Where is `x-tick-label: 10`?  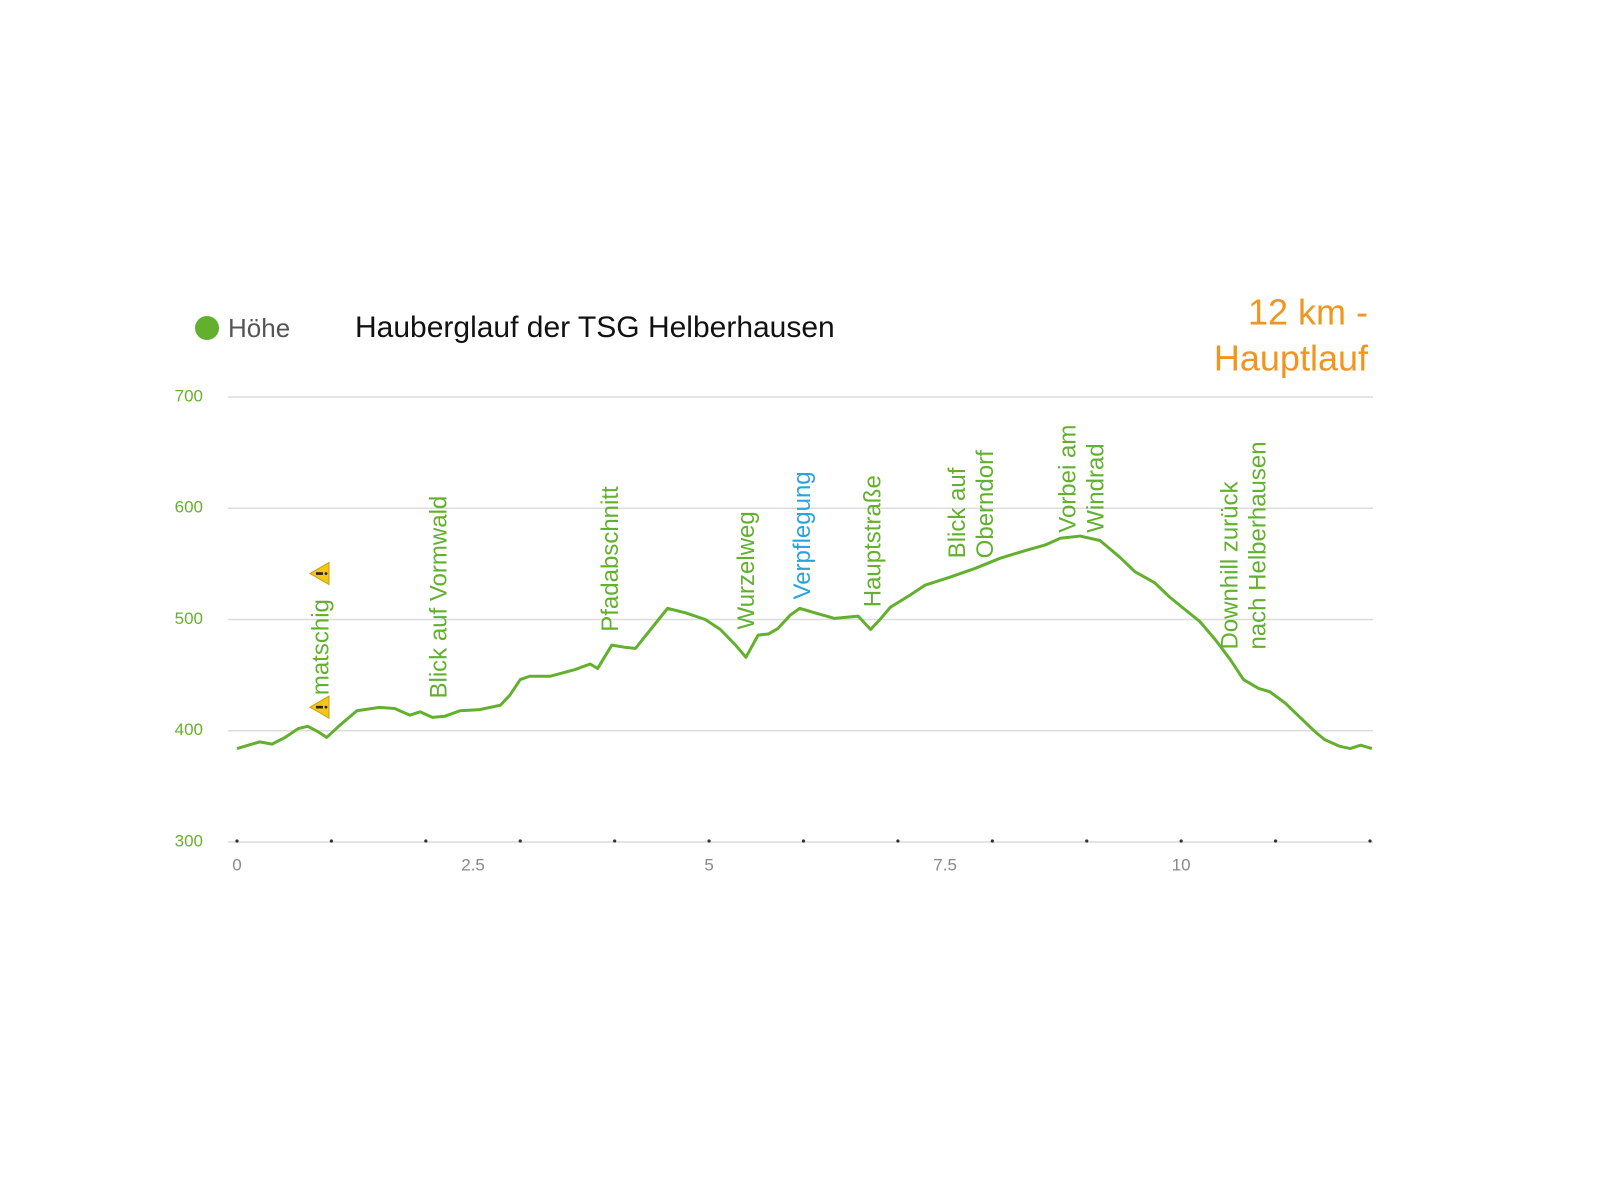 x-tick-label: 10 is located at coordinates (1181, 864).